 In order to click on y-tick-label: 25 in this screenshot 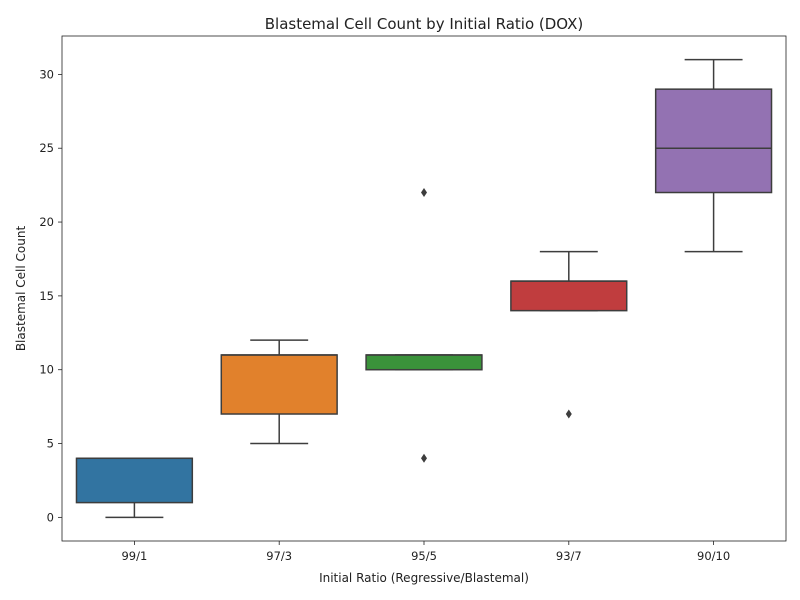, I will do `click(46, 148)`.